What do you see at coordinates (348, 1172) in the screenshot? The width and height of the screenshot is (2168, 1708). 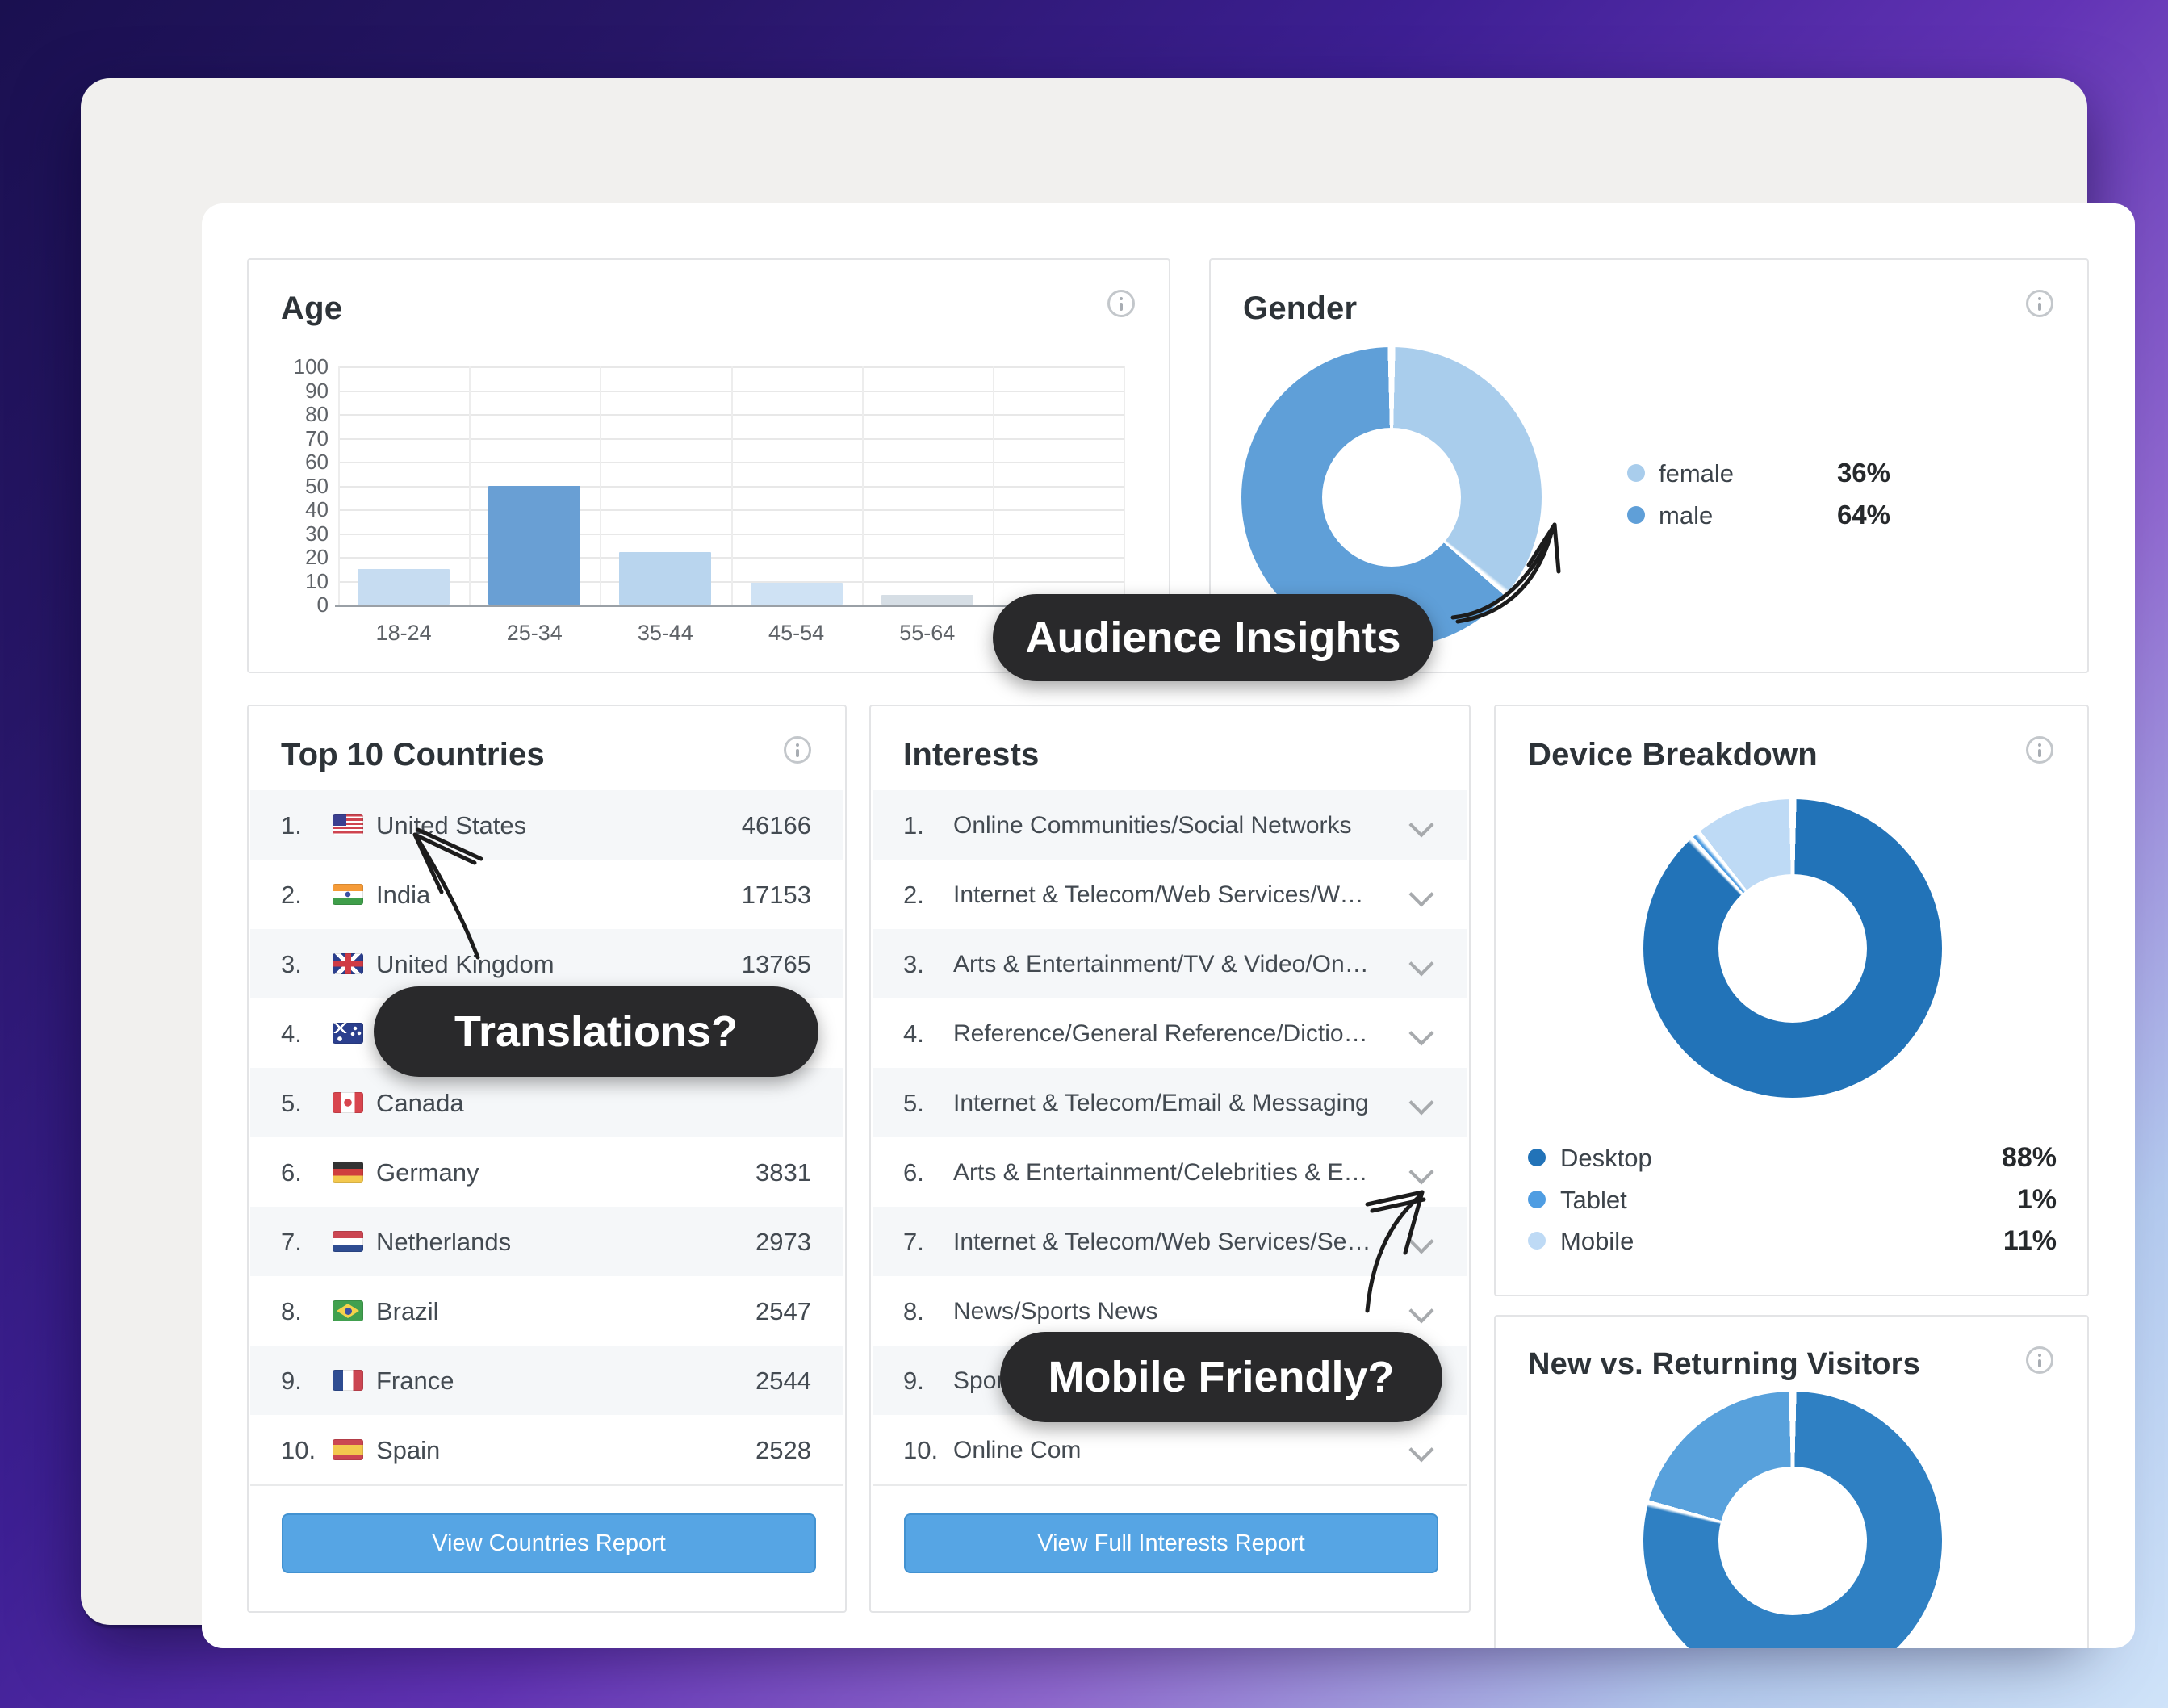 I see `de-flag-icon` at bounding box center [348, 1172].